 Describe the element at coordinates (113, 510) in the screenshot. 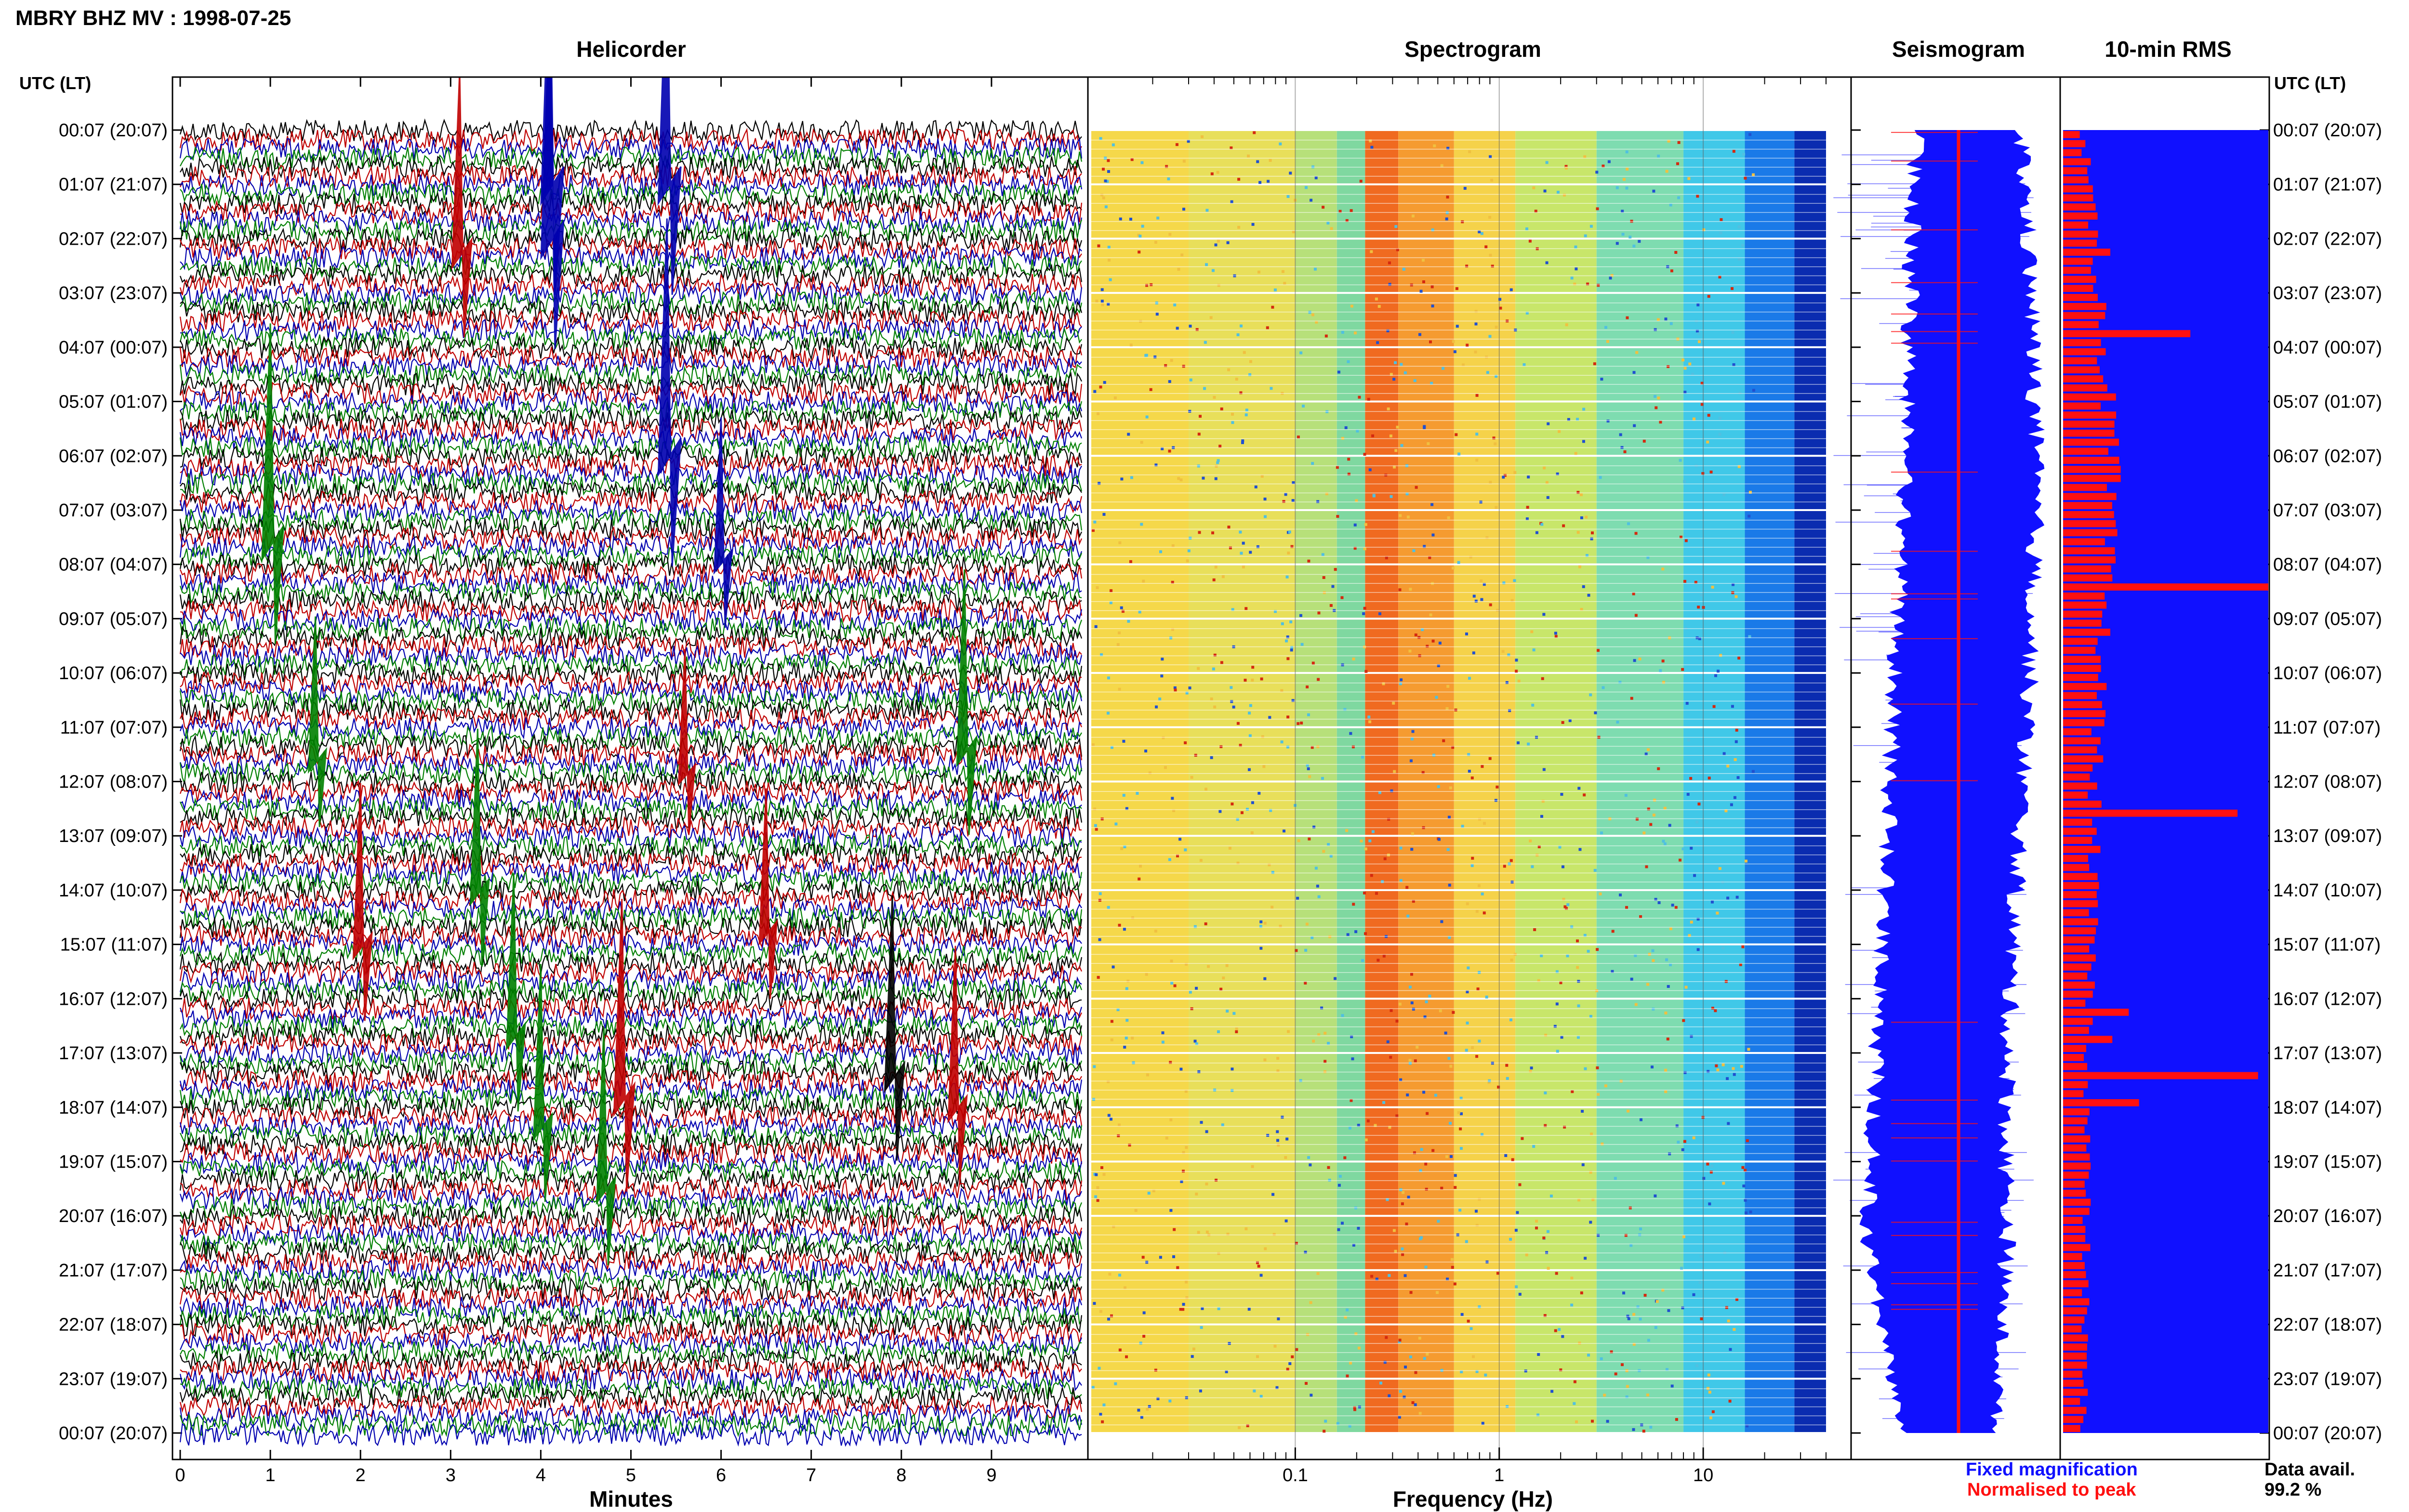

I see `time-label-left: 07:07 (03:07)` at that location.